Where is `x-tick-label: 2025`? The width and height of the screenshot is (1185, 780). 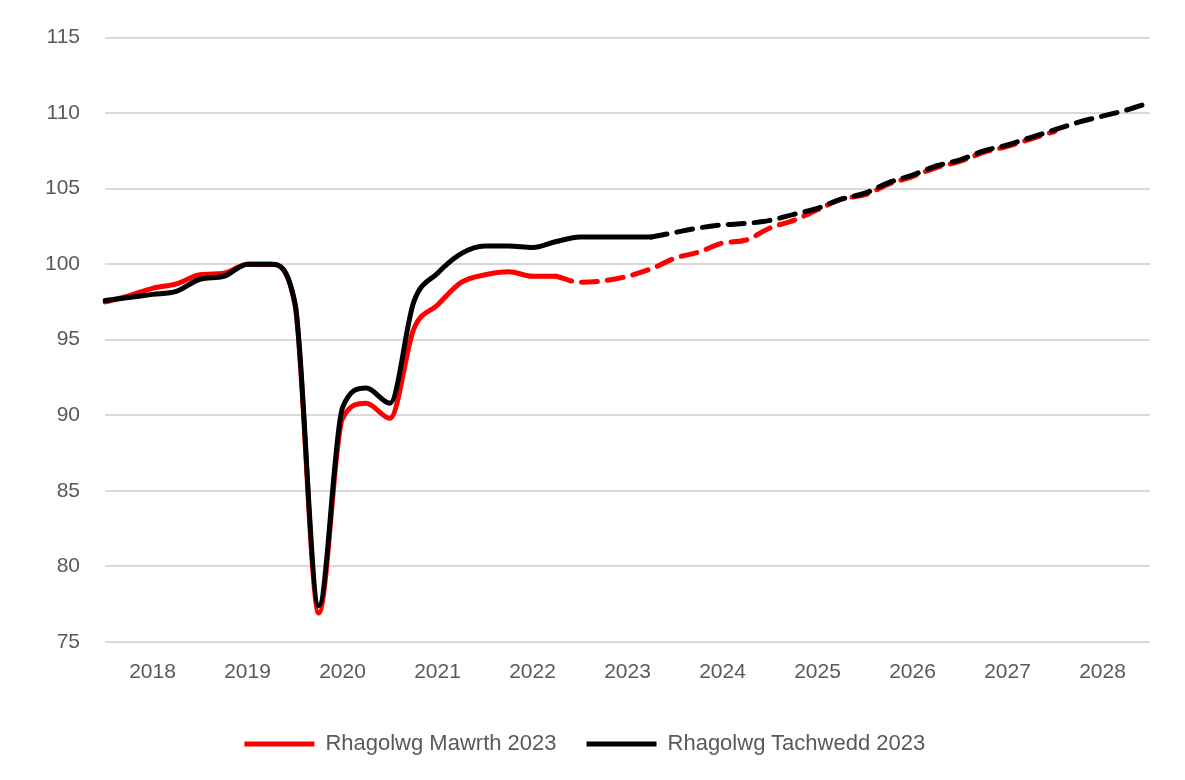
x-tick-label: 2025 is located at coordinates (817, 671).